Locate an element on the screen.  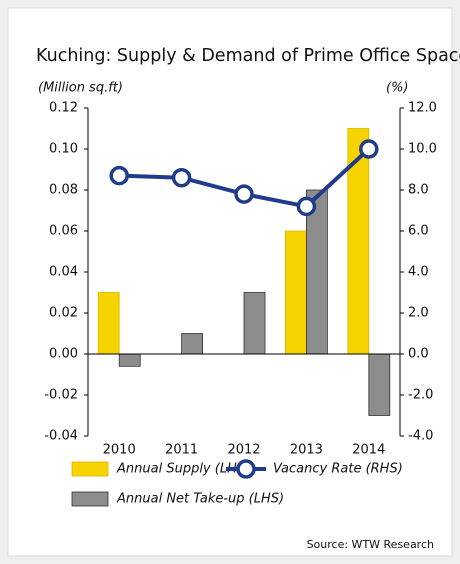
y2-tick-label: 6.0 is located at coordinates (418, 231).